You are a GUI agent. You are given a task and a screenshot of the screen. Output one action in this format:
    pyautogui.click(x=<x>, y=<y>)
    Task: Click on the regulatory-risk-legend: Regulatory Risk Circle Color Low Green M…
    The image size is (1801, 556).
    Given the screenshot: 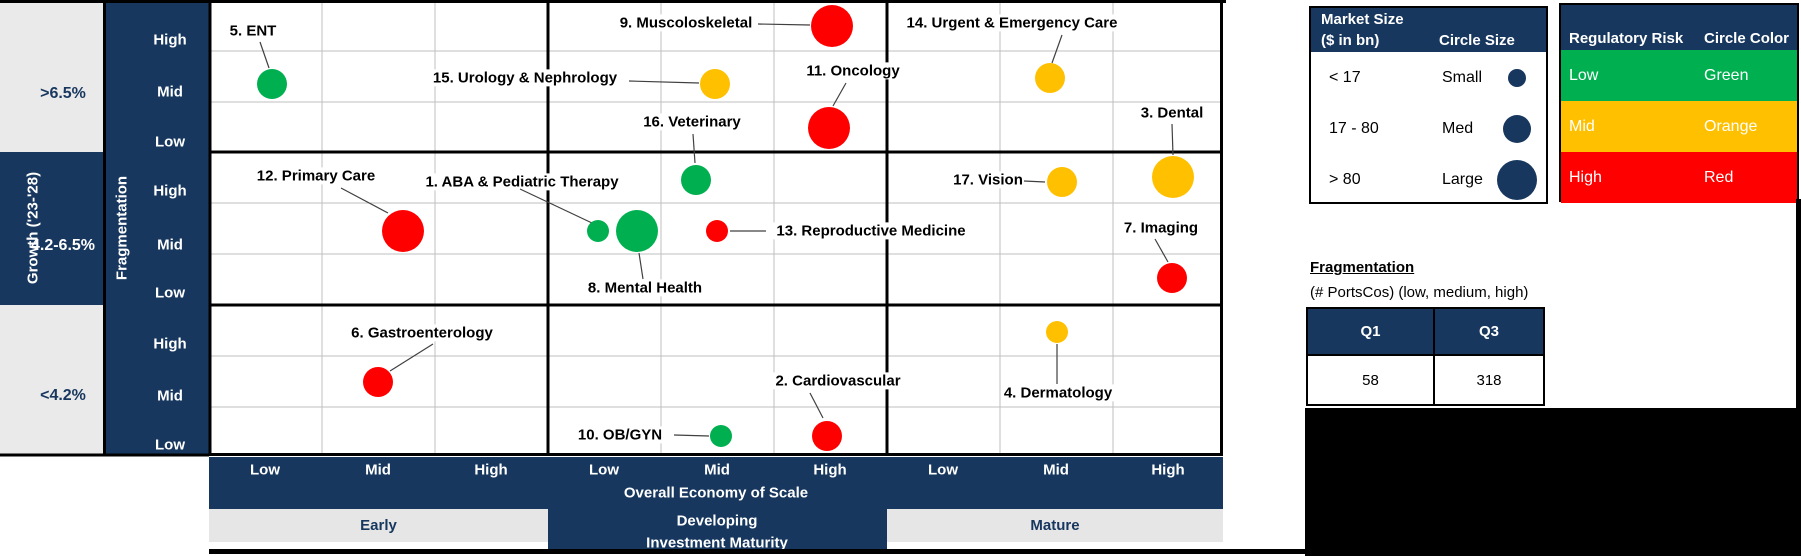 What is the action you would take?
    pyautogui.click(x=1679, y=103)
    